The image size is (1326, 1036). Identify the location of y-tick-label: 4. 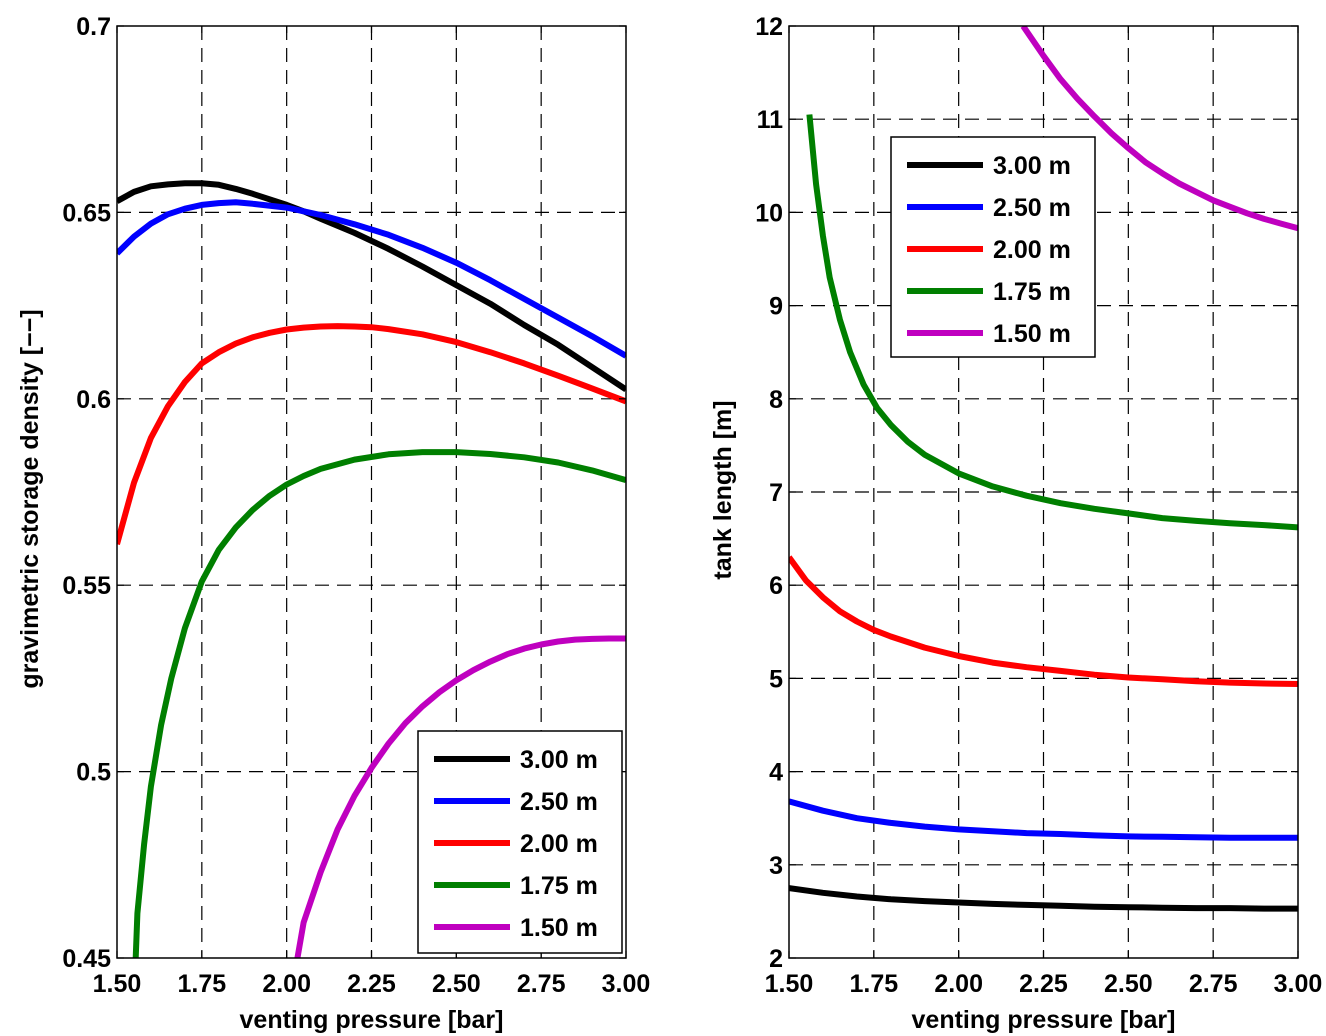
(776, 773).